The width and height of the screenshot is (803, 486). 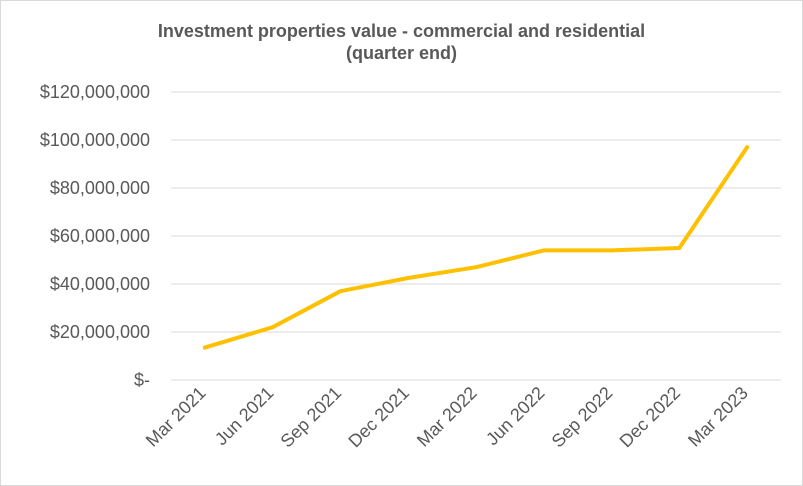 What do you see at coordinates (100, 332) in the screenshot?
I see `y-tick-label: $20,000,000` at bounding box center [100, 332].